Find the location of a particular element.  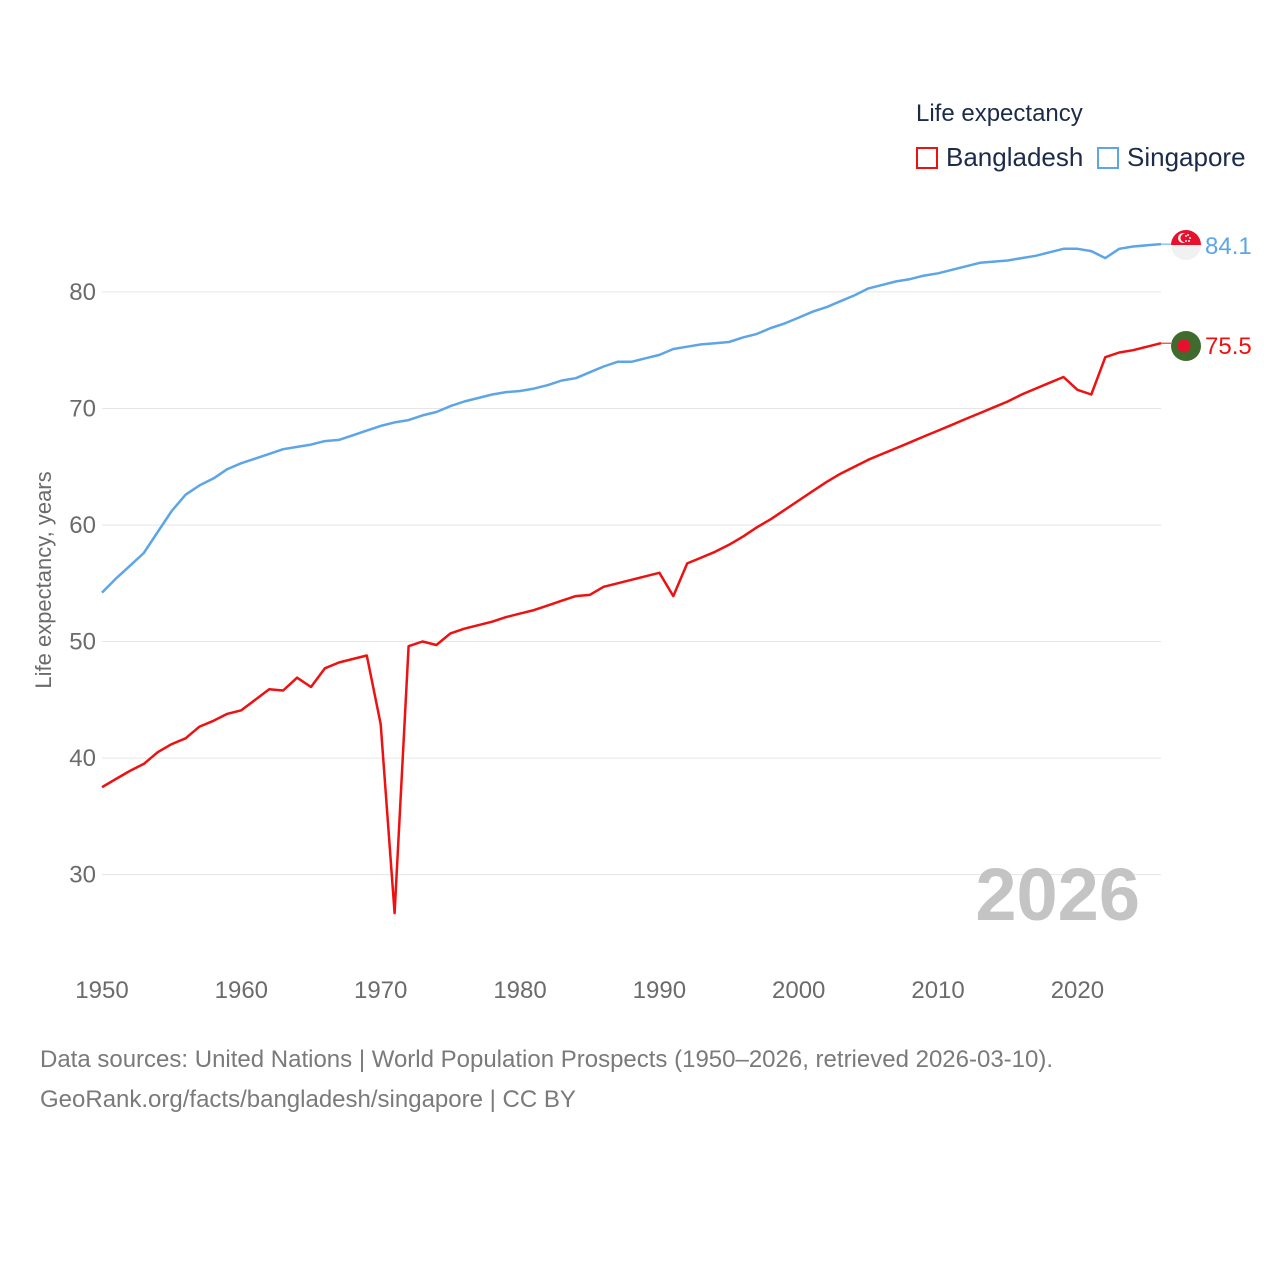

y-tick-labels: 30 40 50 60 70 80 is located at coordinates (82, 584).